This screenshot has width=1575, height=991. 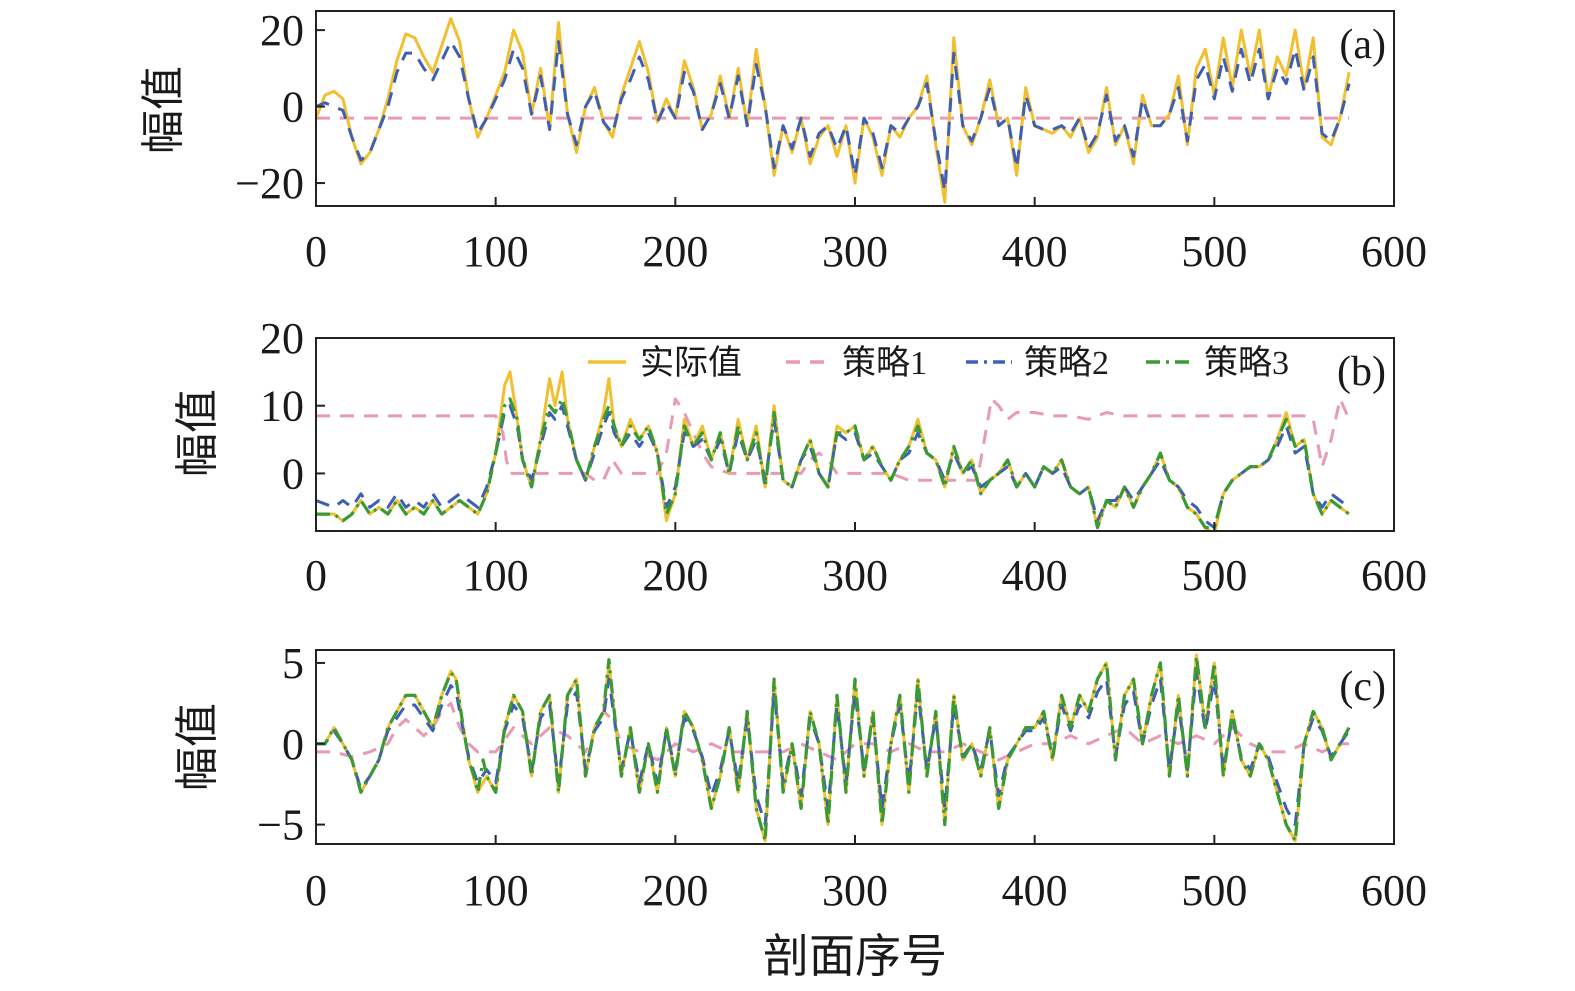 What do you see at coordinates (197, 433) in the screenshot?
I see `panel-b-y-axis-label: 幅值` at bounding box center [197, 433].